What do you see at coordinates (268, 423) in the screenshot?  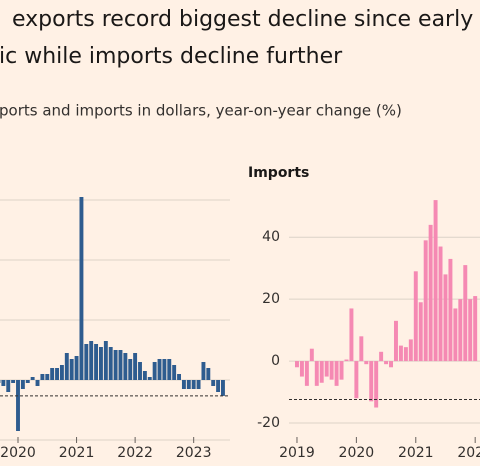 I see `y-tick-label: -20` at bounding box center [268, 423].